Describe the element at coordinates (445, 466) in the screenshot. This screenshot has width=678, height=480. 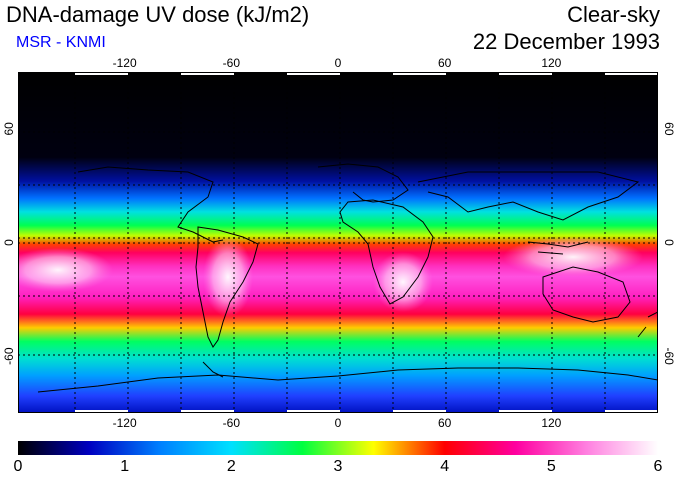
I see `colorbar-tick-label: 4` at that location.